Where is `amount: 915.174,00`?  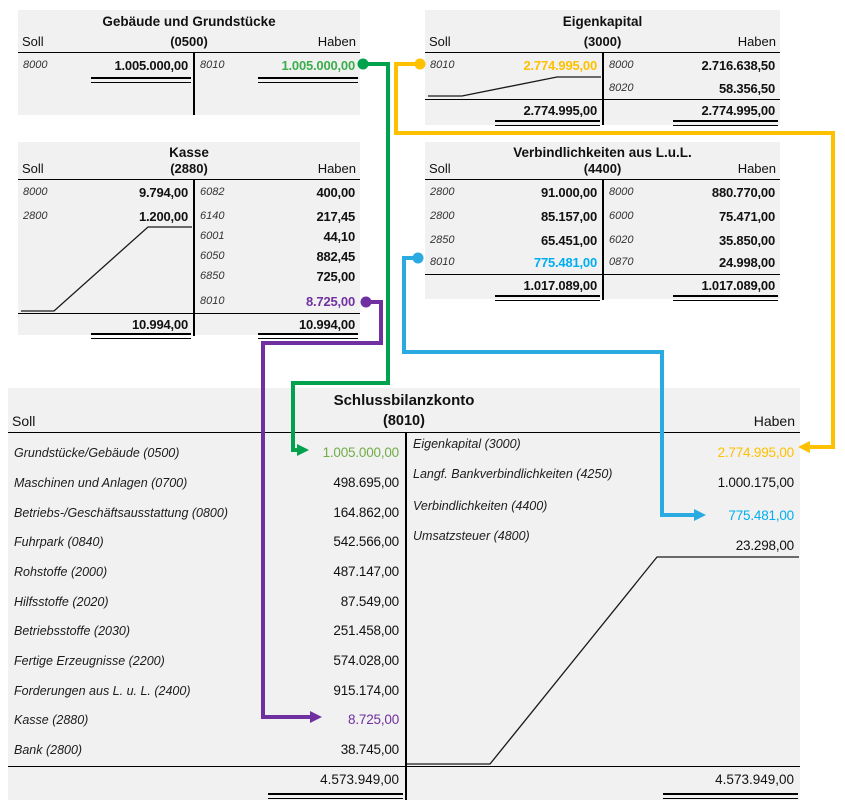 amount: 915.174,00 is located at coordinates (366, 690).